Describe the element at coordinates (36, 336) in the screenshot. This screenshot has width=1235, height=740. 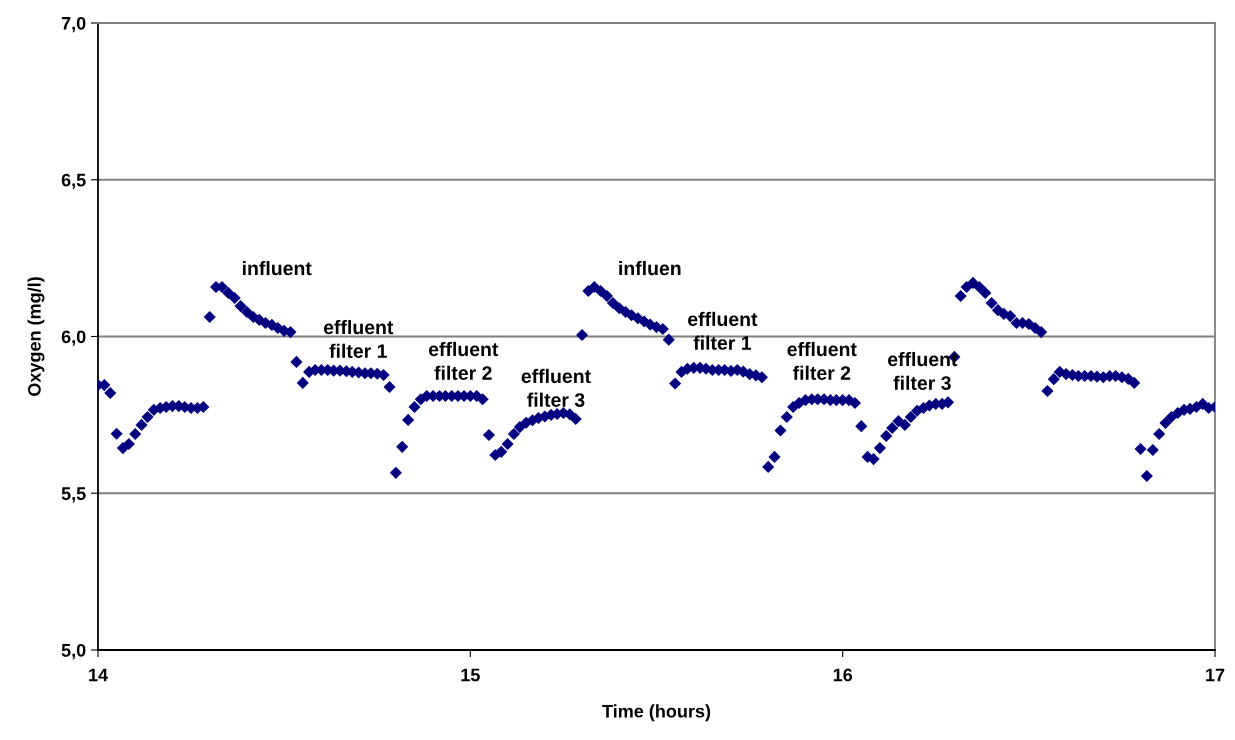
I see `y-axis-title: Oxygen (mg/l)` at that location.